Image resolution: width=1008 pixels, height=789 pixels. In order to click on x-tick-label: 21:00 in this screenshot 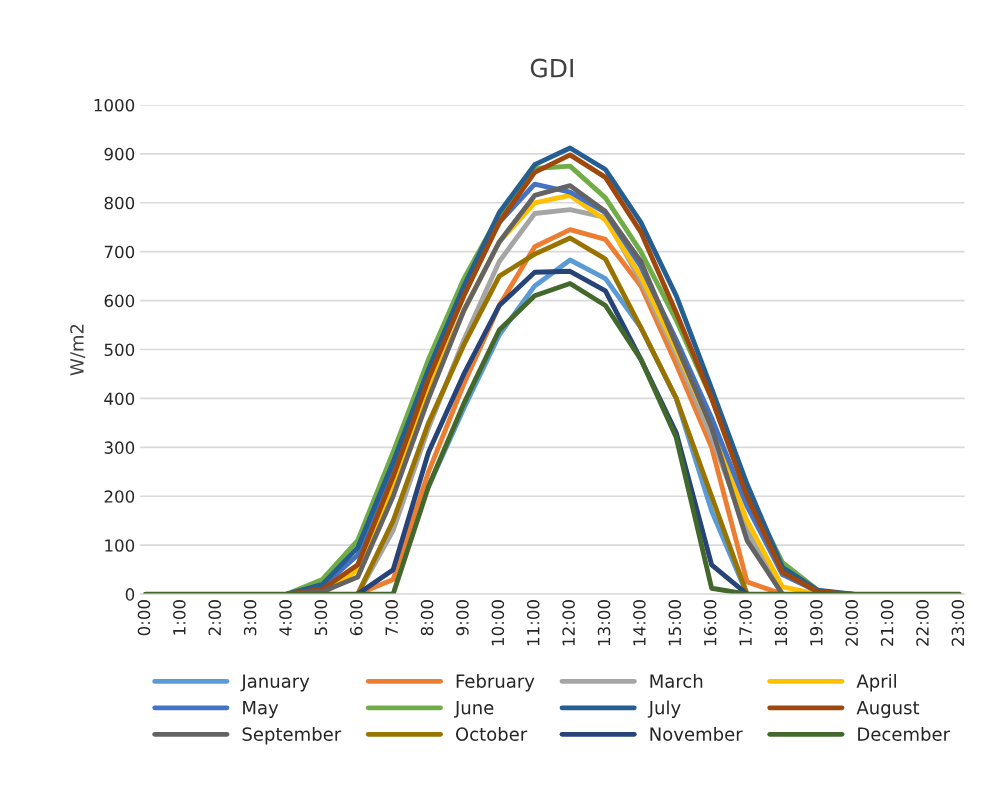, I will do `click(887, 623)`.